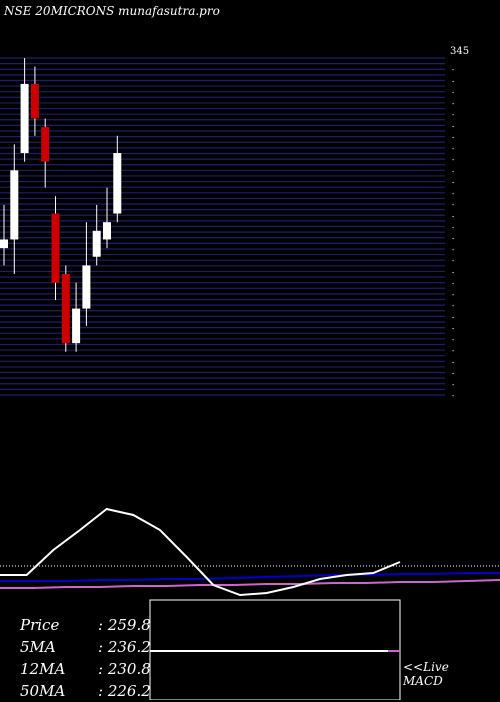 The width and height of the screenshot is (500, 702). Describe the element at coordinates (43, 691) in the screenshot. I see `ma50-label: 50MA` at that location.